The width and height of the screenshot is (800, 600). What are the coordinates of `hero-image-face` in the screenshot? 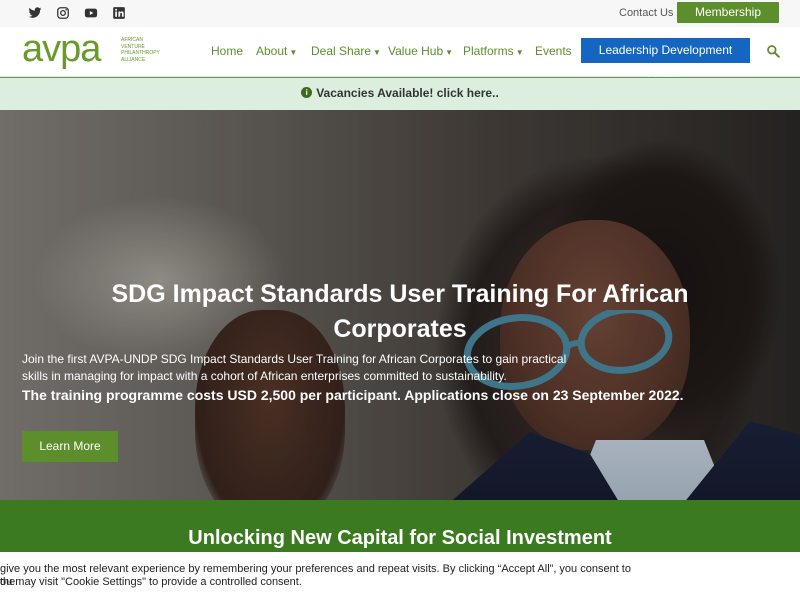 It's located at (595, 335).